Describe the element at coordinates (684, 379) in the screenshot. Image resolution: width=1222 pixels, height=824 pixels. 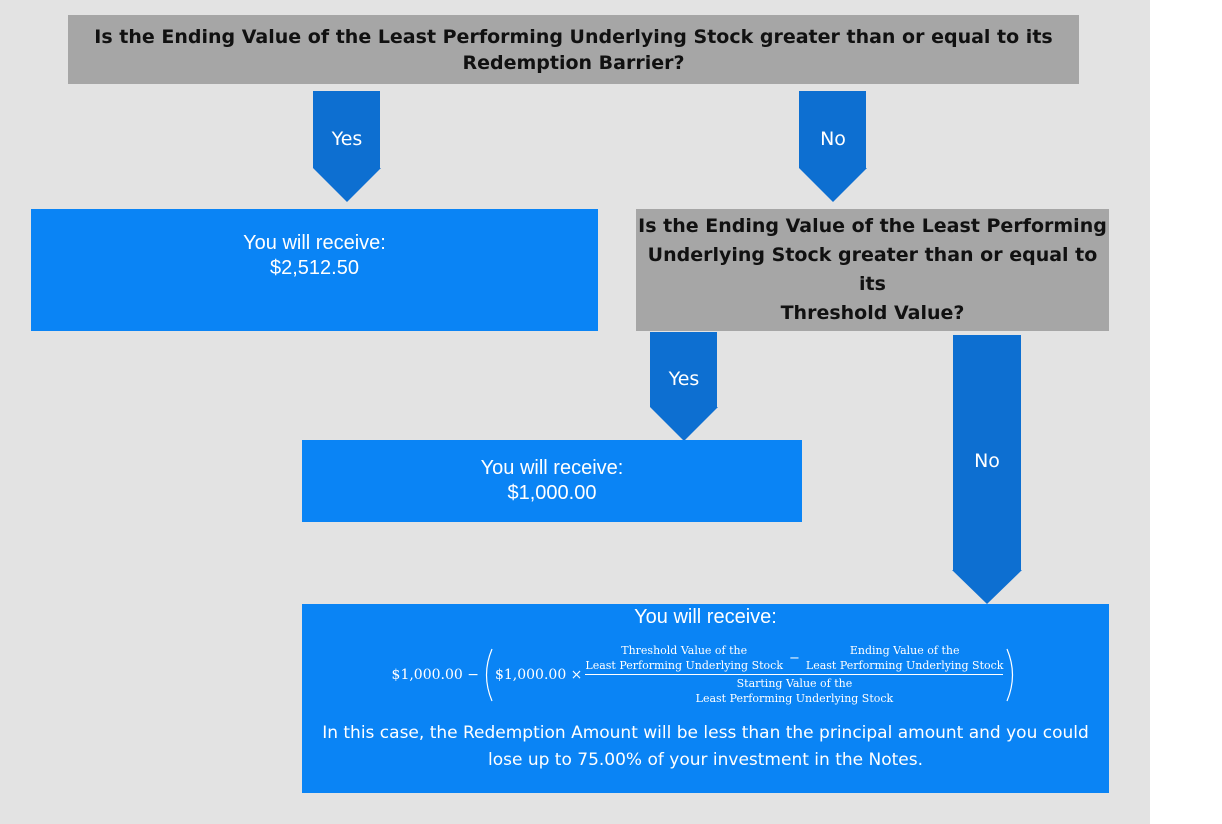
I see `yes-label-2: Yes` at that location.